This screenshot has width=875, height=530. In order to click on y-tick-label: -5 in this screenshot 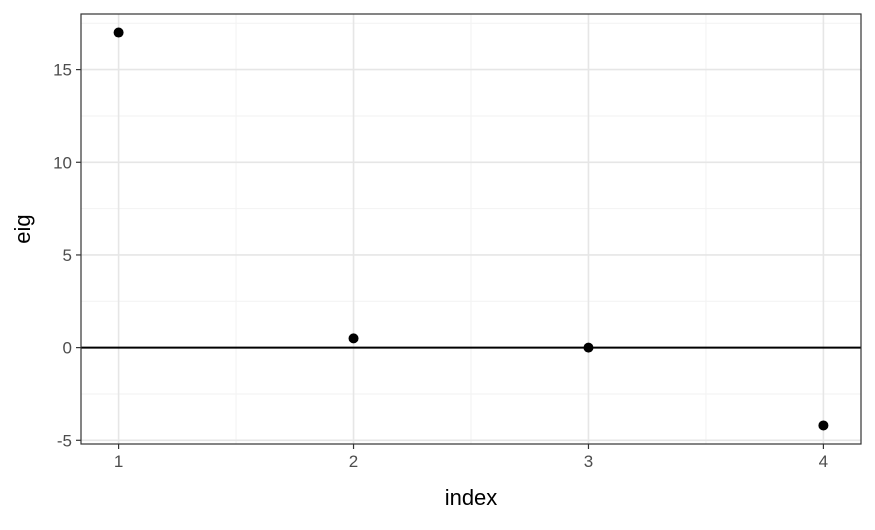, I will do `click(64, 440)`.